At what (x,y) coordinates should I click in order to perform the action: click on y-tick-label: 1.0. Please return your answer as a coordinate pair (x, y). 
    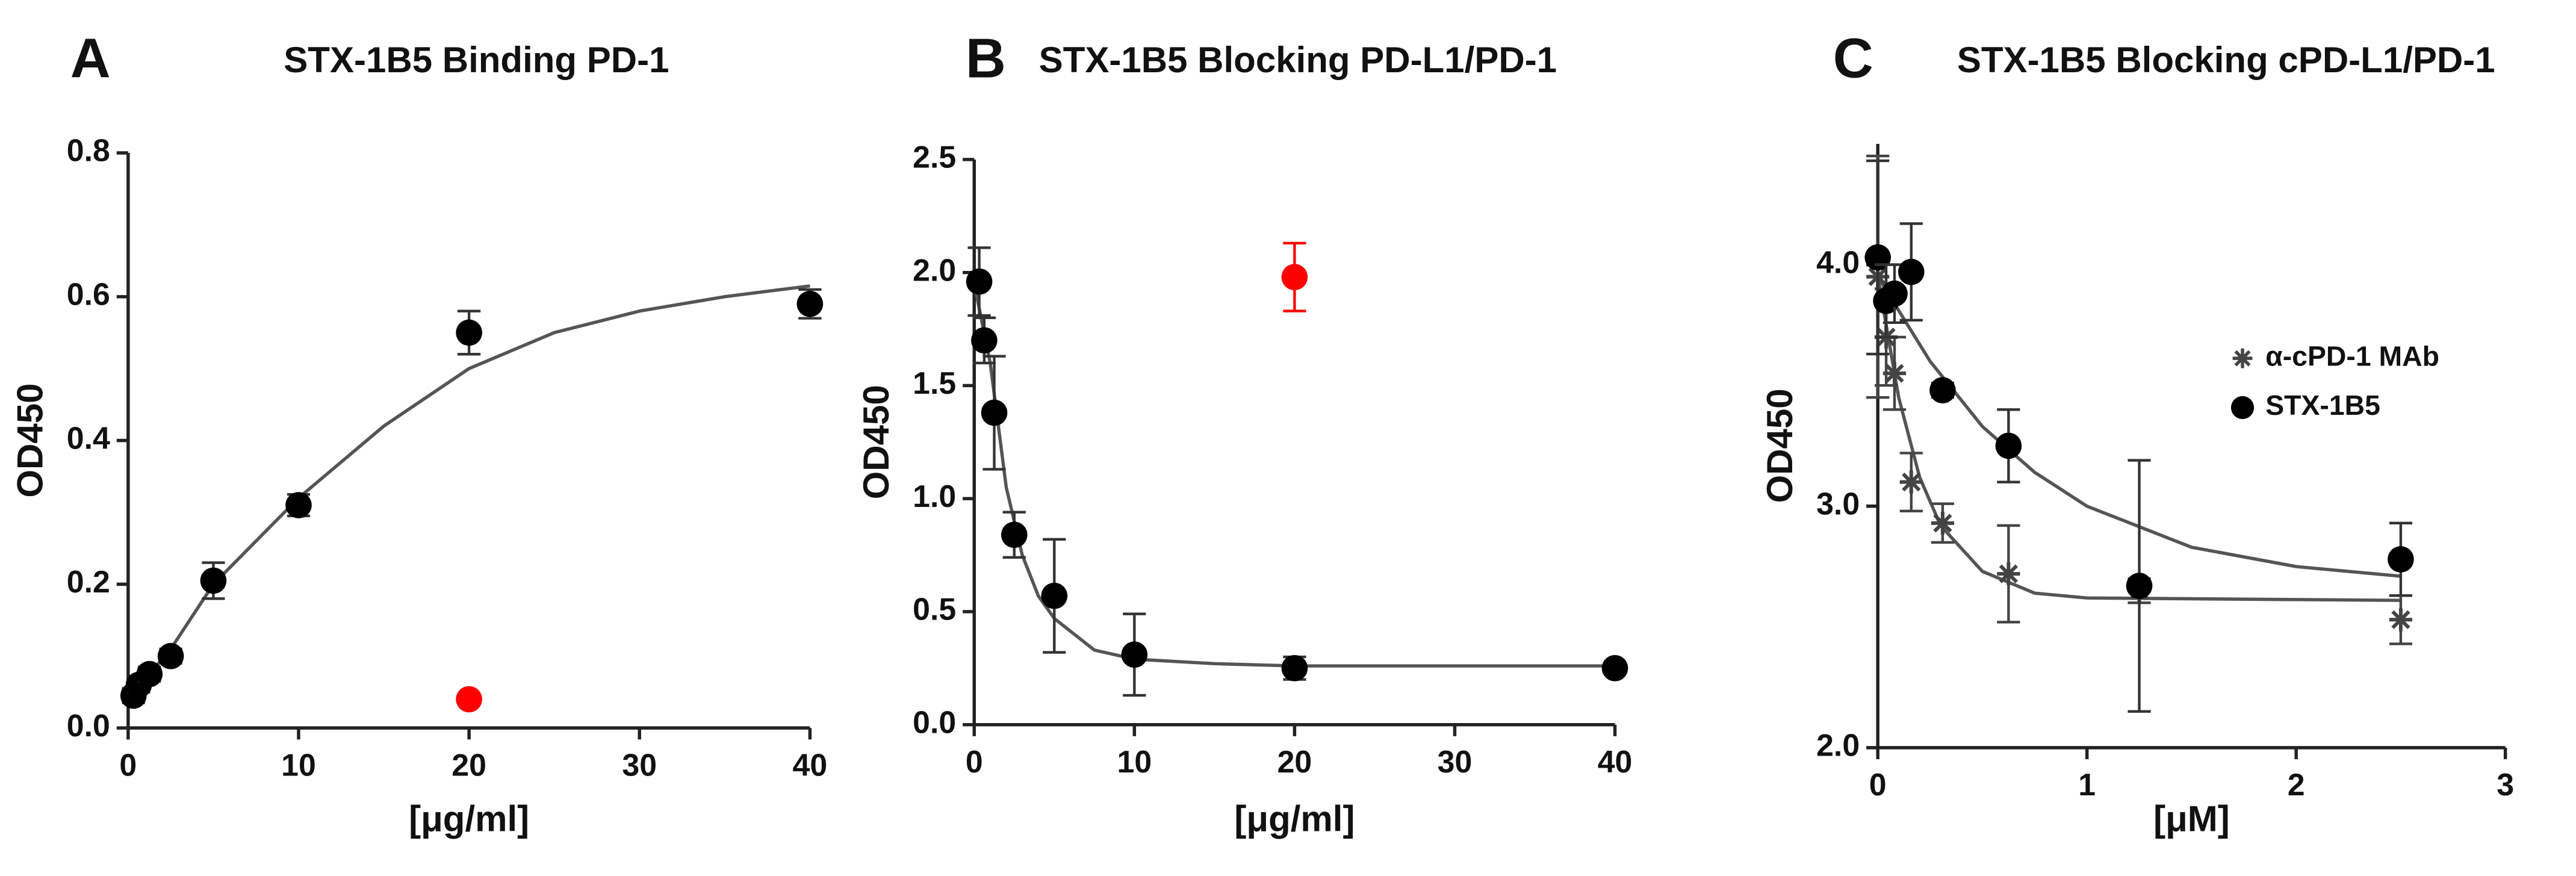
    Looking at the image, I should click on (934, 496).